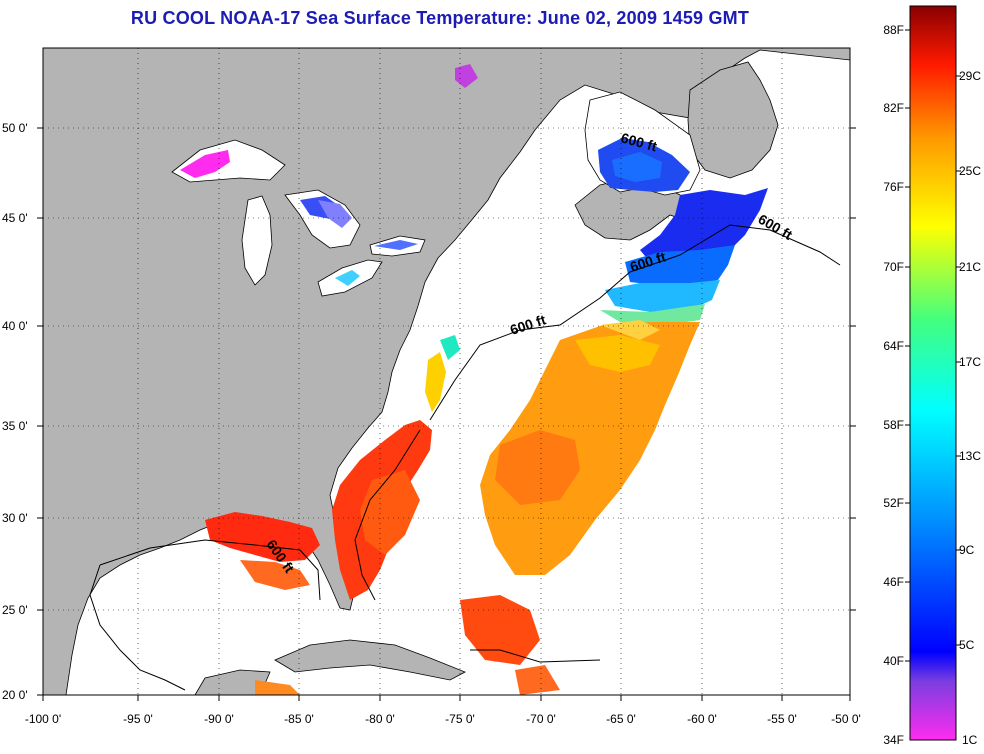  What do you see at coordinates (970, 456) in the screenshot?
I see `colorbar-c-label: 13C` at bounding box center [970, 456].